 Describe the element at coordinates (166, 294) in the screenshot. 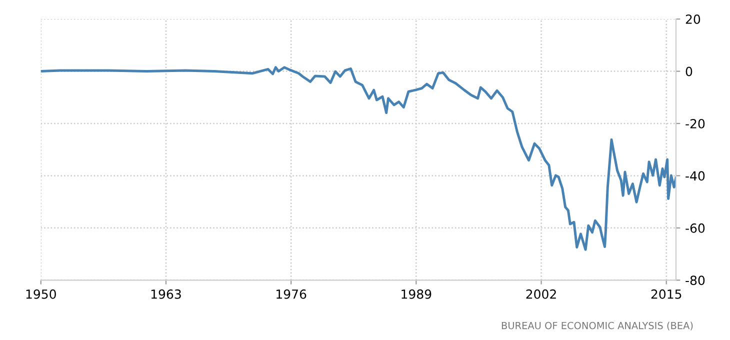

I see `x-tick-label: 1963` at that location.